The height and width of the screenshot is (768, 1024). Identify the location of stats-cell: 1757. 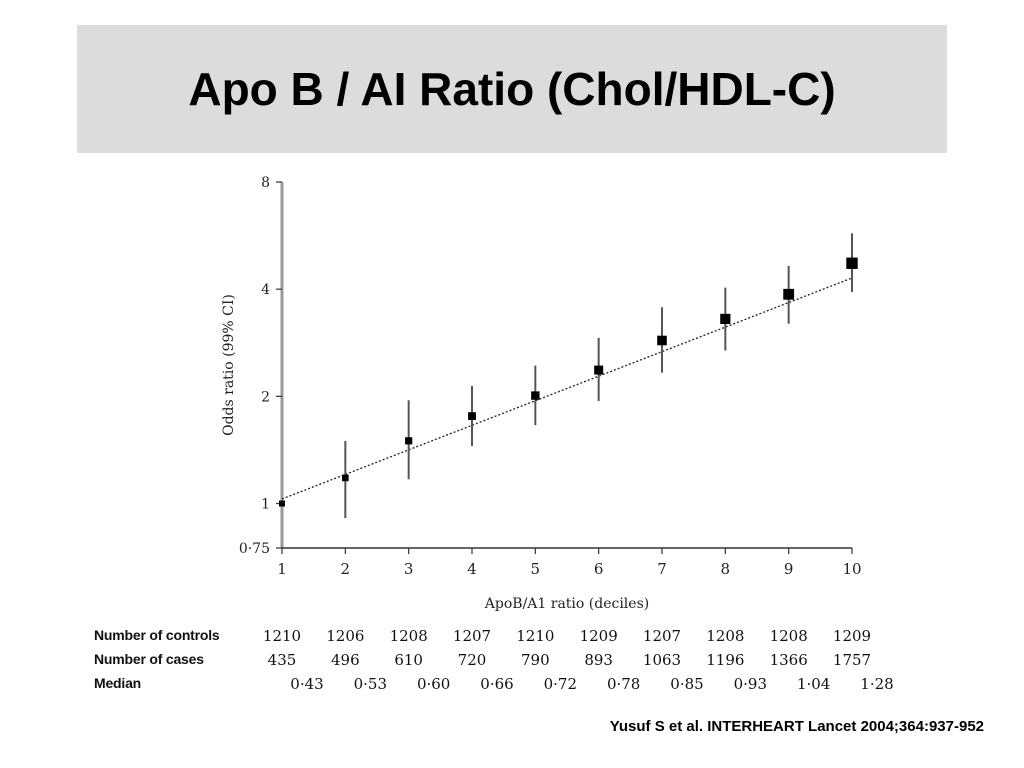
(852, 660).